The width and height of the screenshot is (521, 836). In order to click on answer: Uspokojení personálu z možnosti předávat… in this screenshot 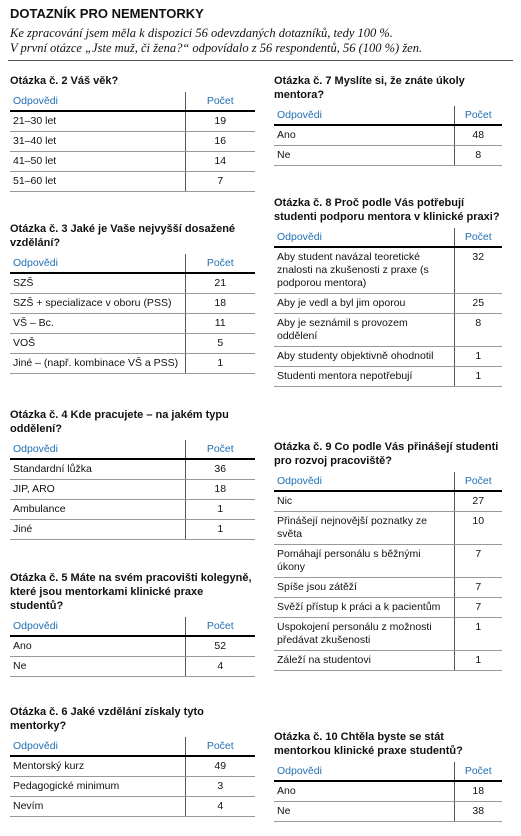, I will do `click(364, 634)`.